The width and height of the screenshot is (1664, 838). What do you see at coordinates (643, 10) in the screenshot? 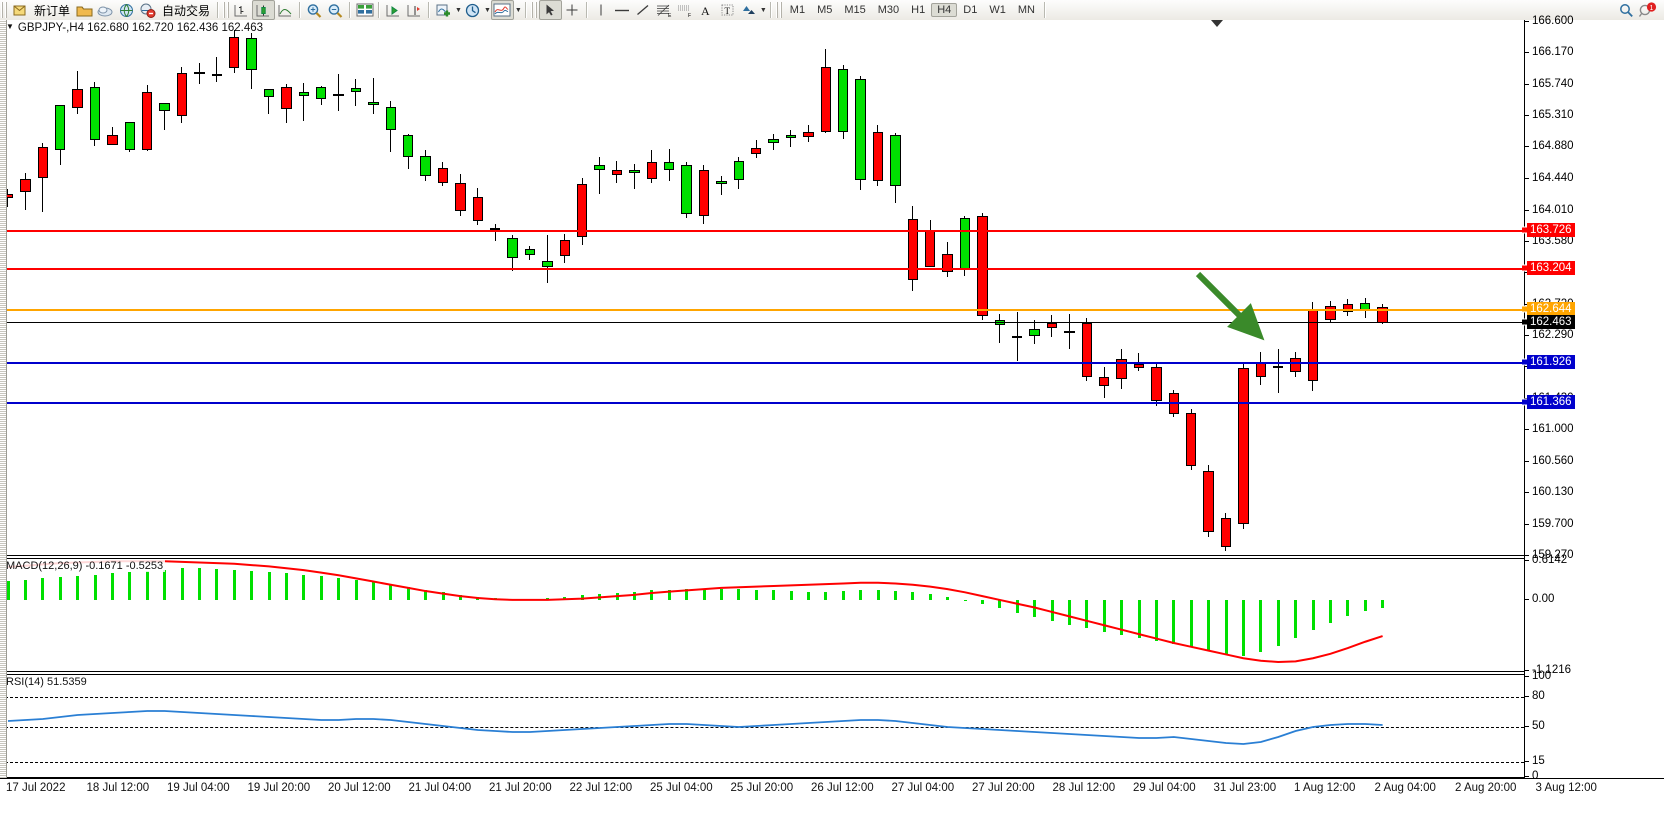
I see `trendline-icon` at bounding box center [643, 10].